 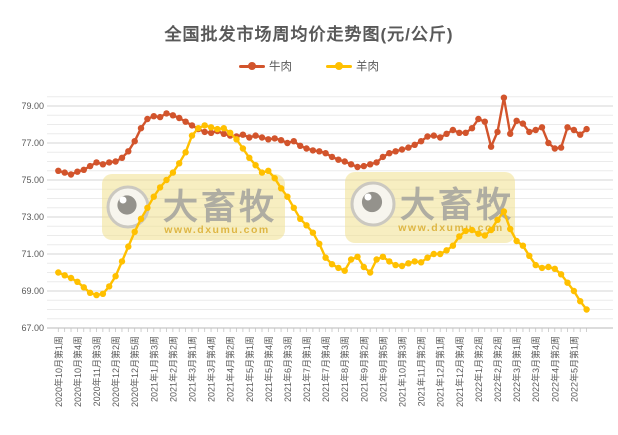 I want to click on x-tick-label: 2022年2月第2周, so click(x=497, y=369).